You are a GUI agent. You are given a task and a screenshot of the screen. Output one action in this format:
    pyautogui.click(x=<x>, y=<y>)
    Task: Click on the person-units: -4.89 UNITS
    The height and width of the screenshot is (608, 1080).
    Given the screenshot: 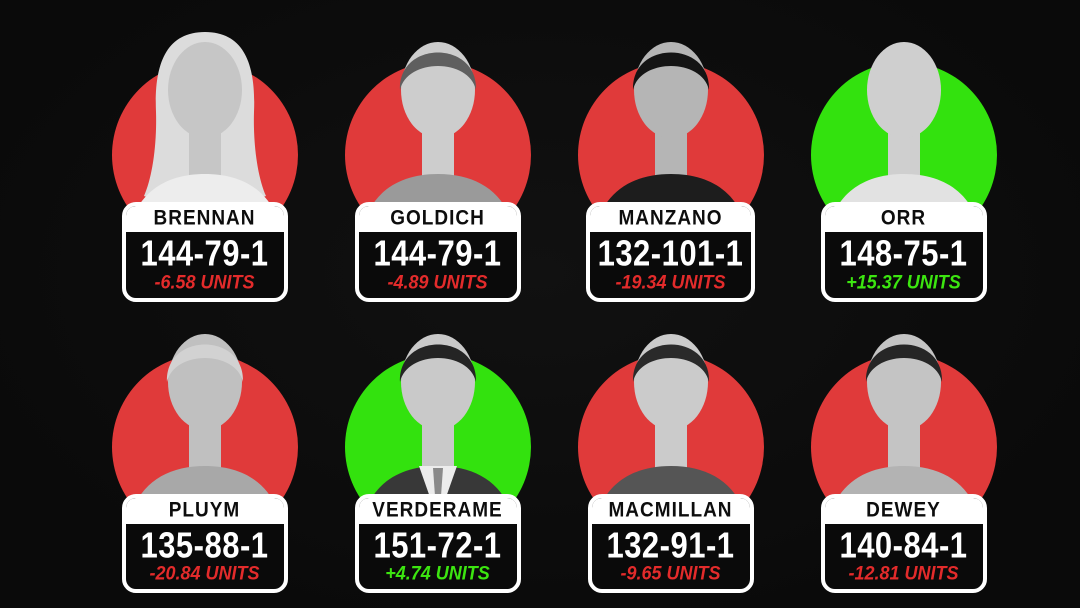 What is the action you would take?
    pyautogui.click(x=437, y=281)
    